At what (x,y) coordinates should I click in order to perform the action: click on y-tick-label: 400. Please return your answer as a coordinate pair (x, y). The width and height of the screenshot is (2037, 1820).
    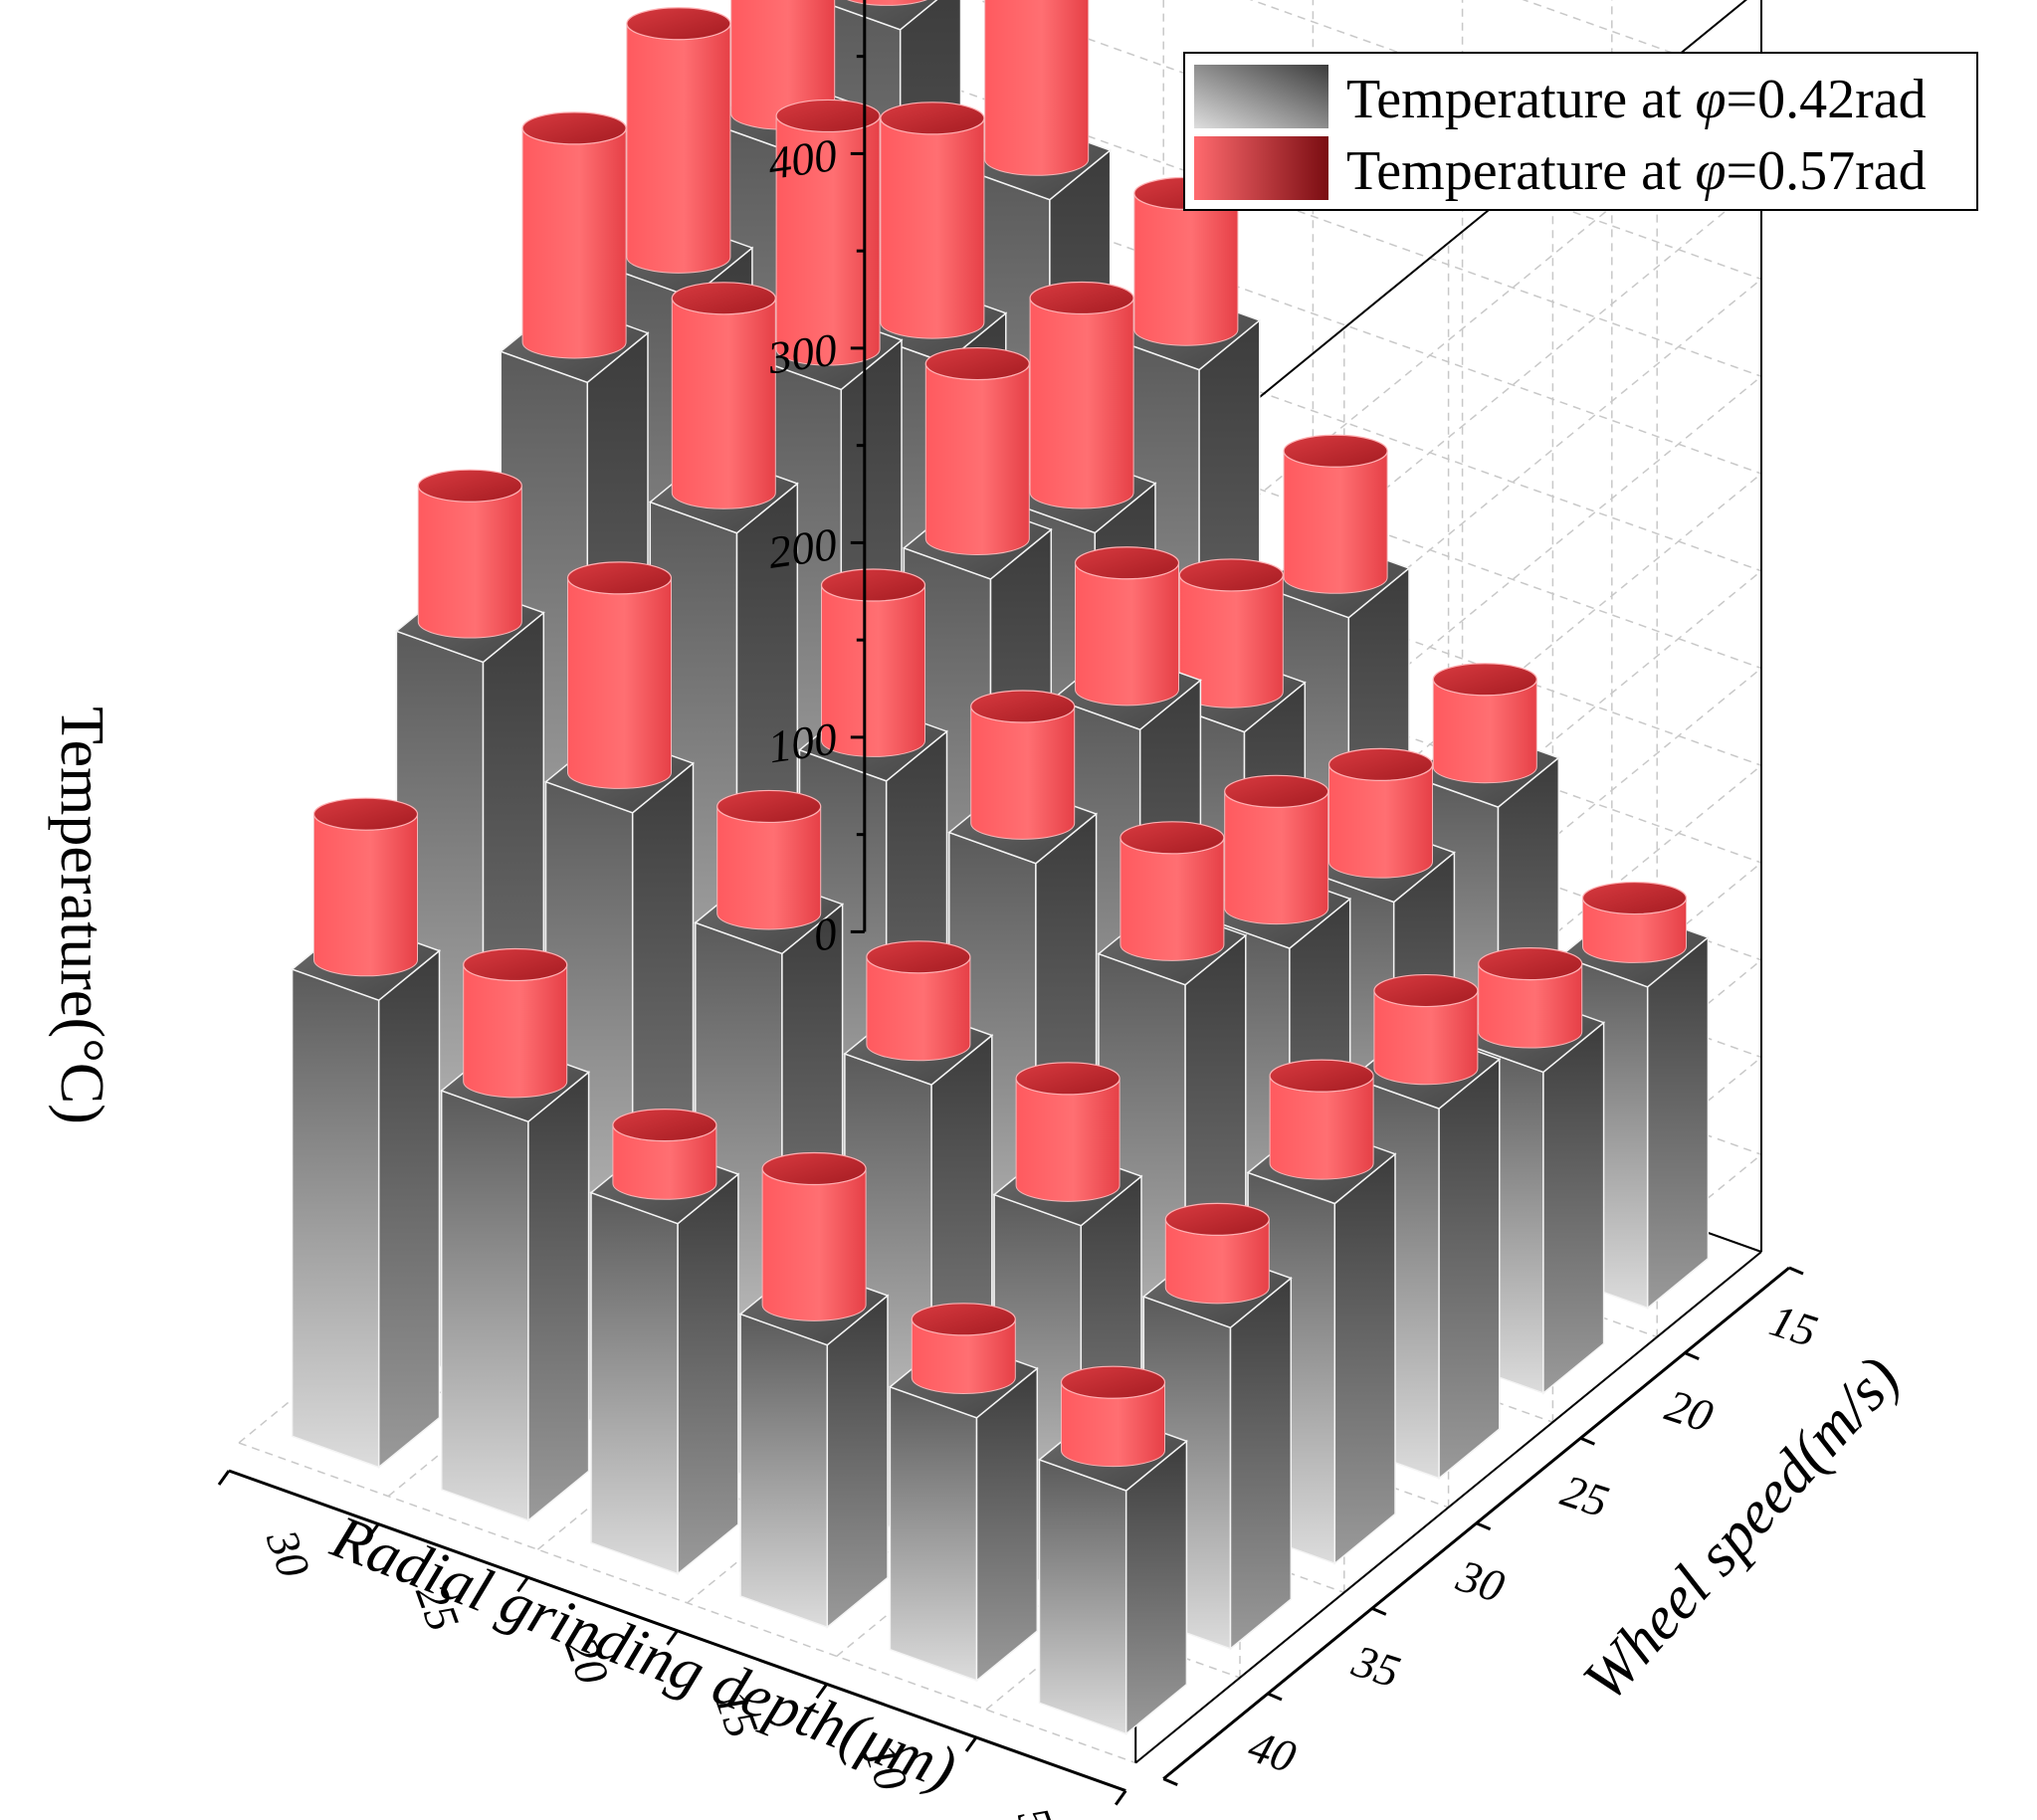
    Looking at the image, I should click on (802, 159).